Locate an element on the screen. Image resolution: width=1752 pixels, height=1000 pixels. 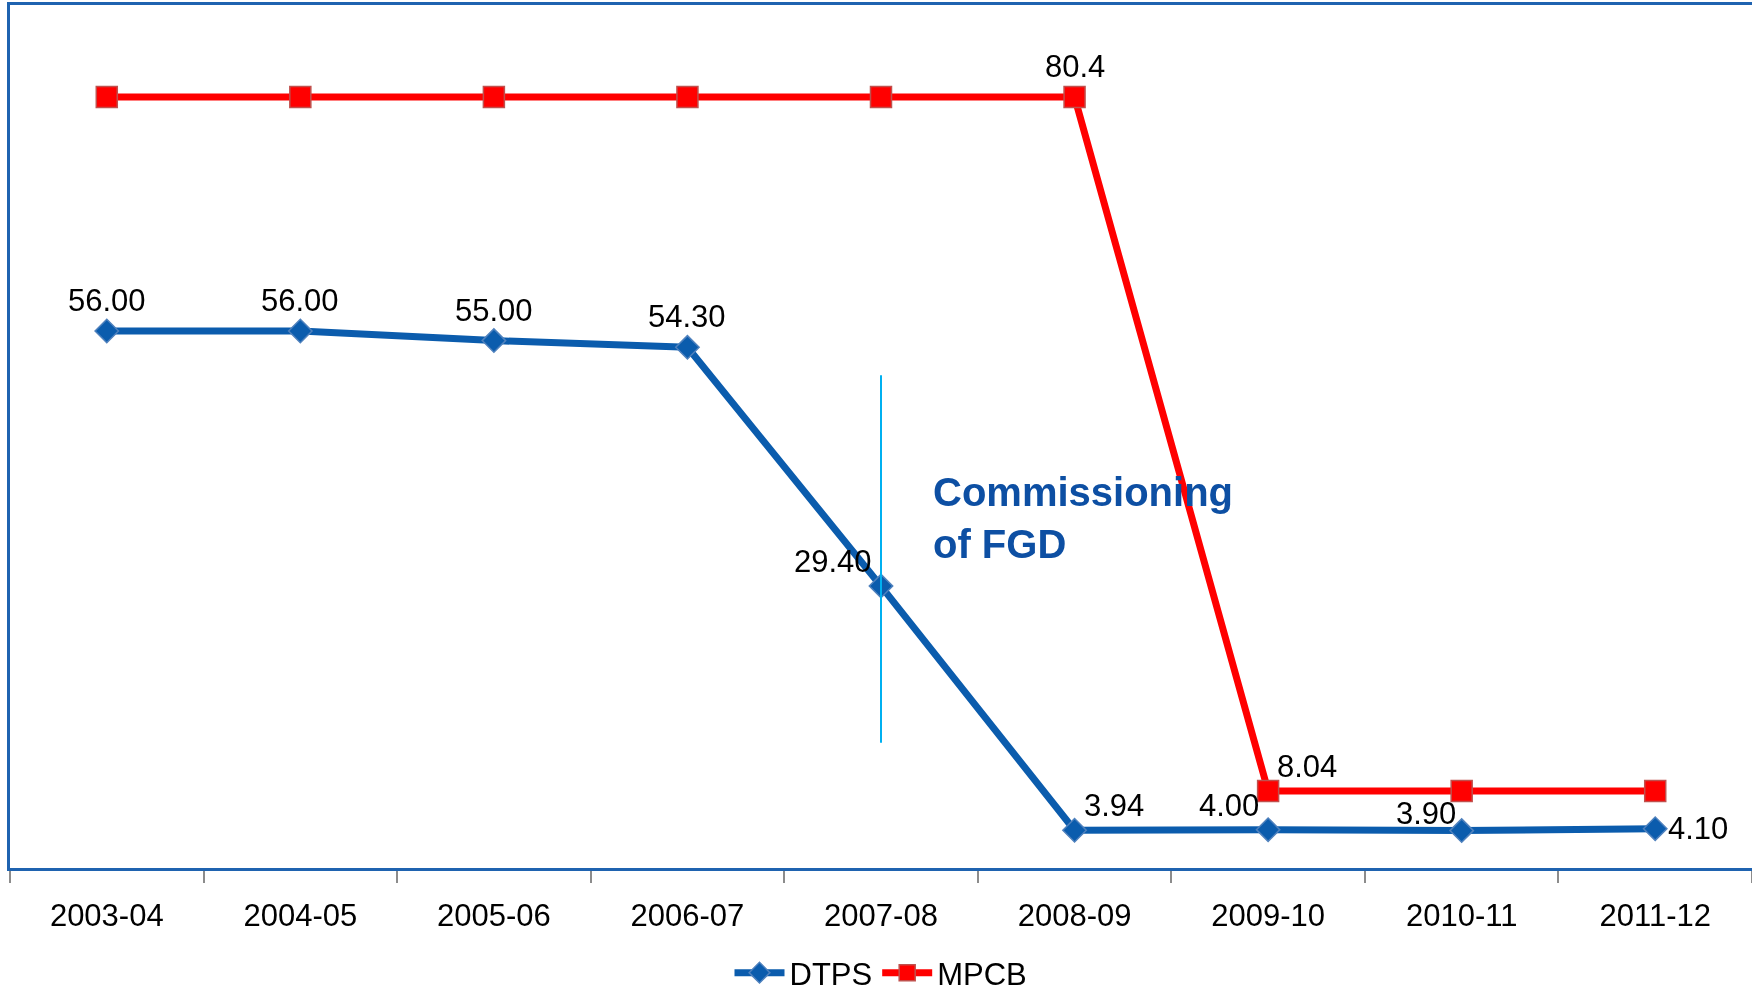
x-tick-label: 2009-10 is located at coordinates (1268, 916).